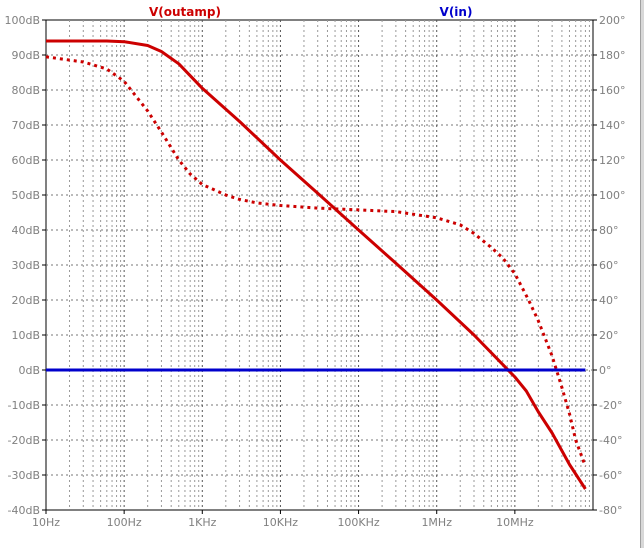 The image size is (644, 552). What do you see at coordinates (609, 300) in the screenshot?
I see `y-right-tick-label: 40°` at bounding box center [609, 300].